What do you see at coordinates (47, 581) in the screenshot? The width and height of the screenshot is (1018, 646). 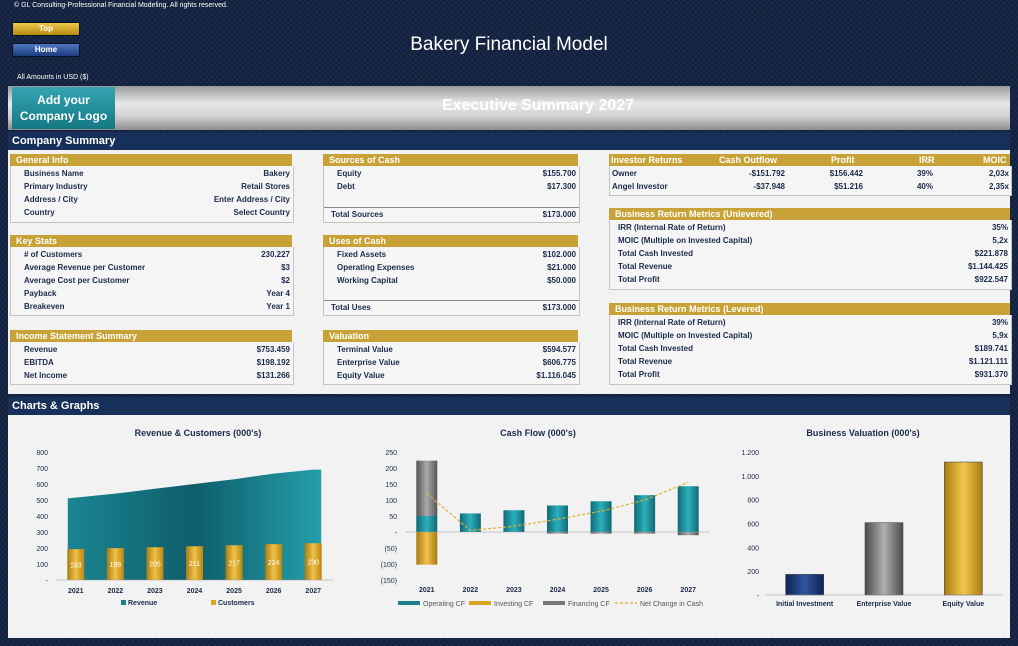 I see `y-tick-label: -` at bounding box center [47, 581].